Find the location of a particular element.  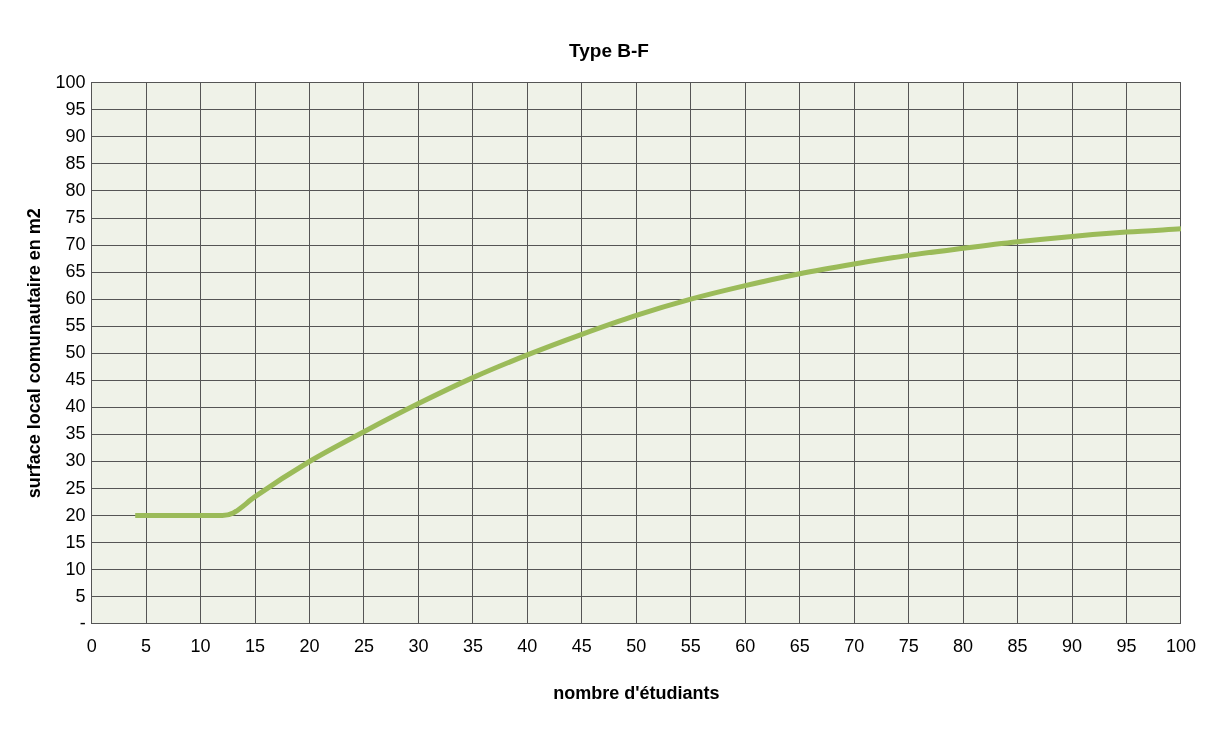

y-tick-label: 75 is located at coordinates (75, 217).